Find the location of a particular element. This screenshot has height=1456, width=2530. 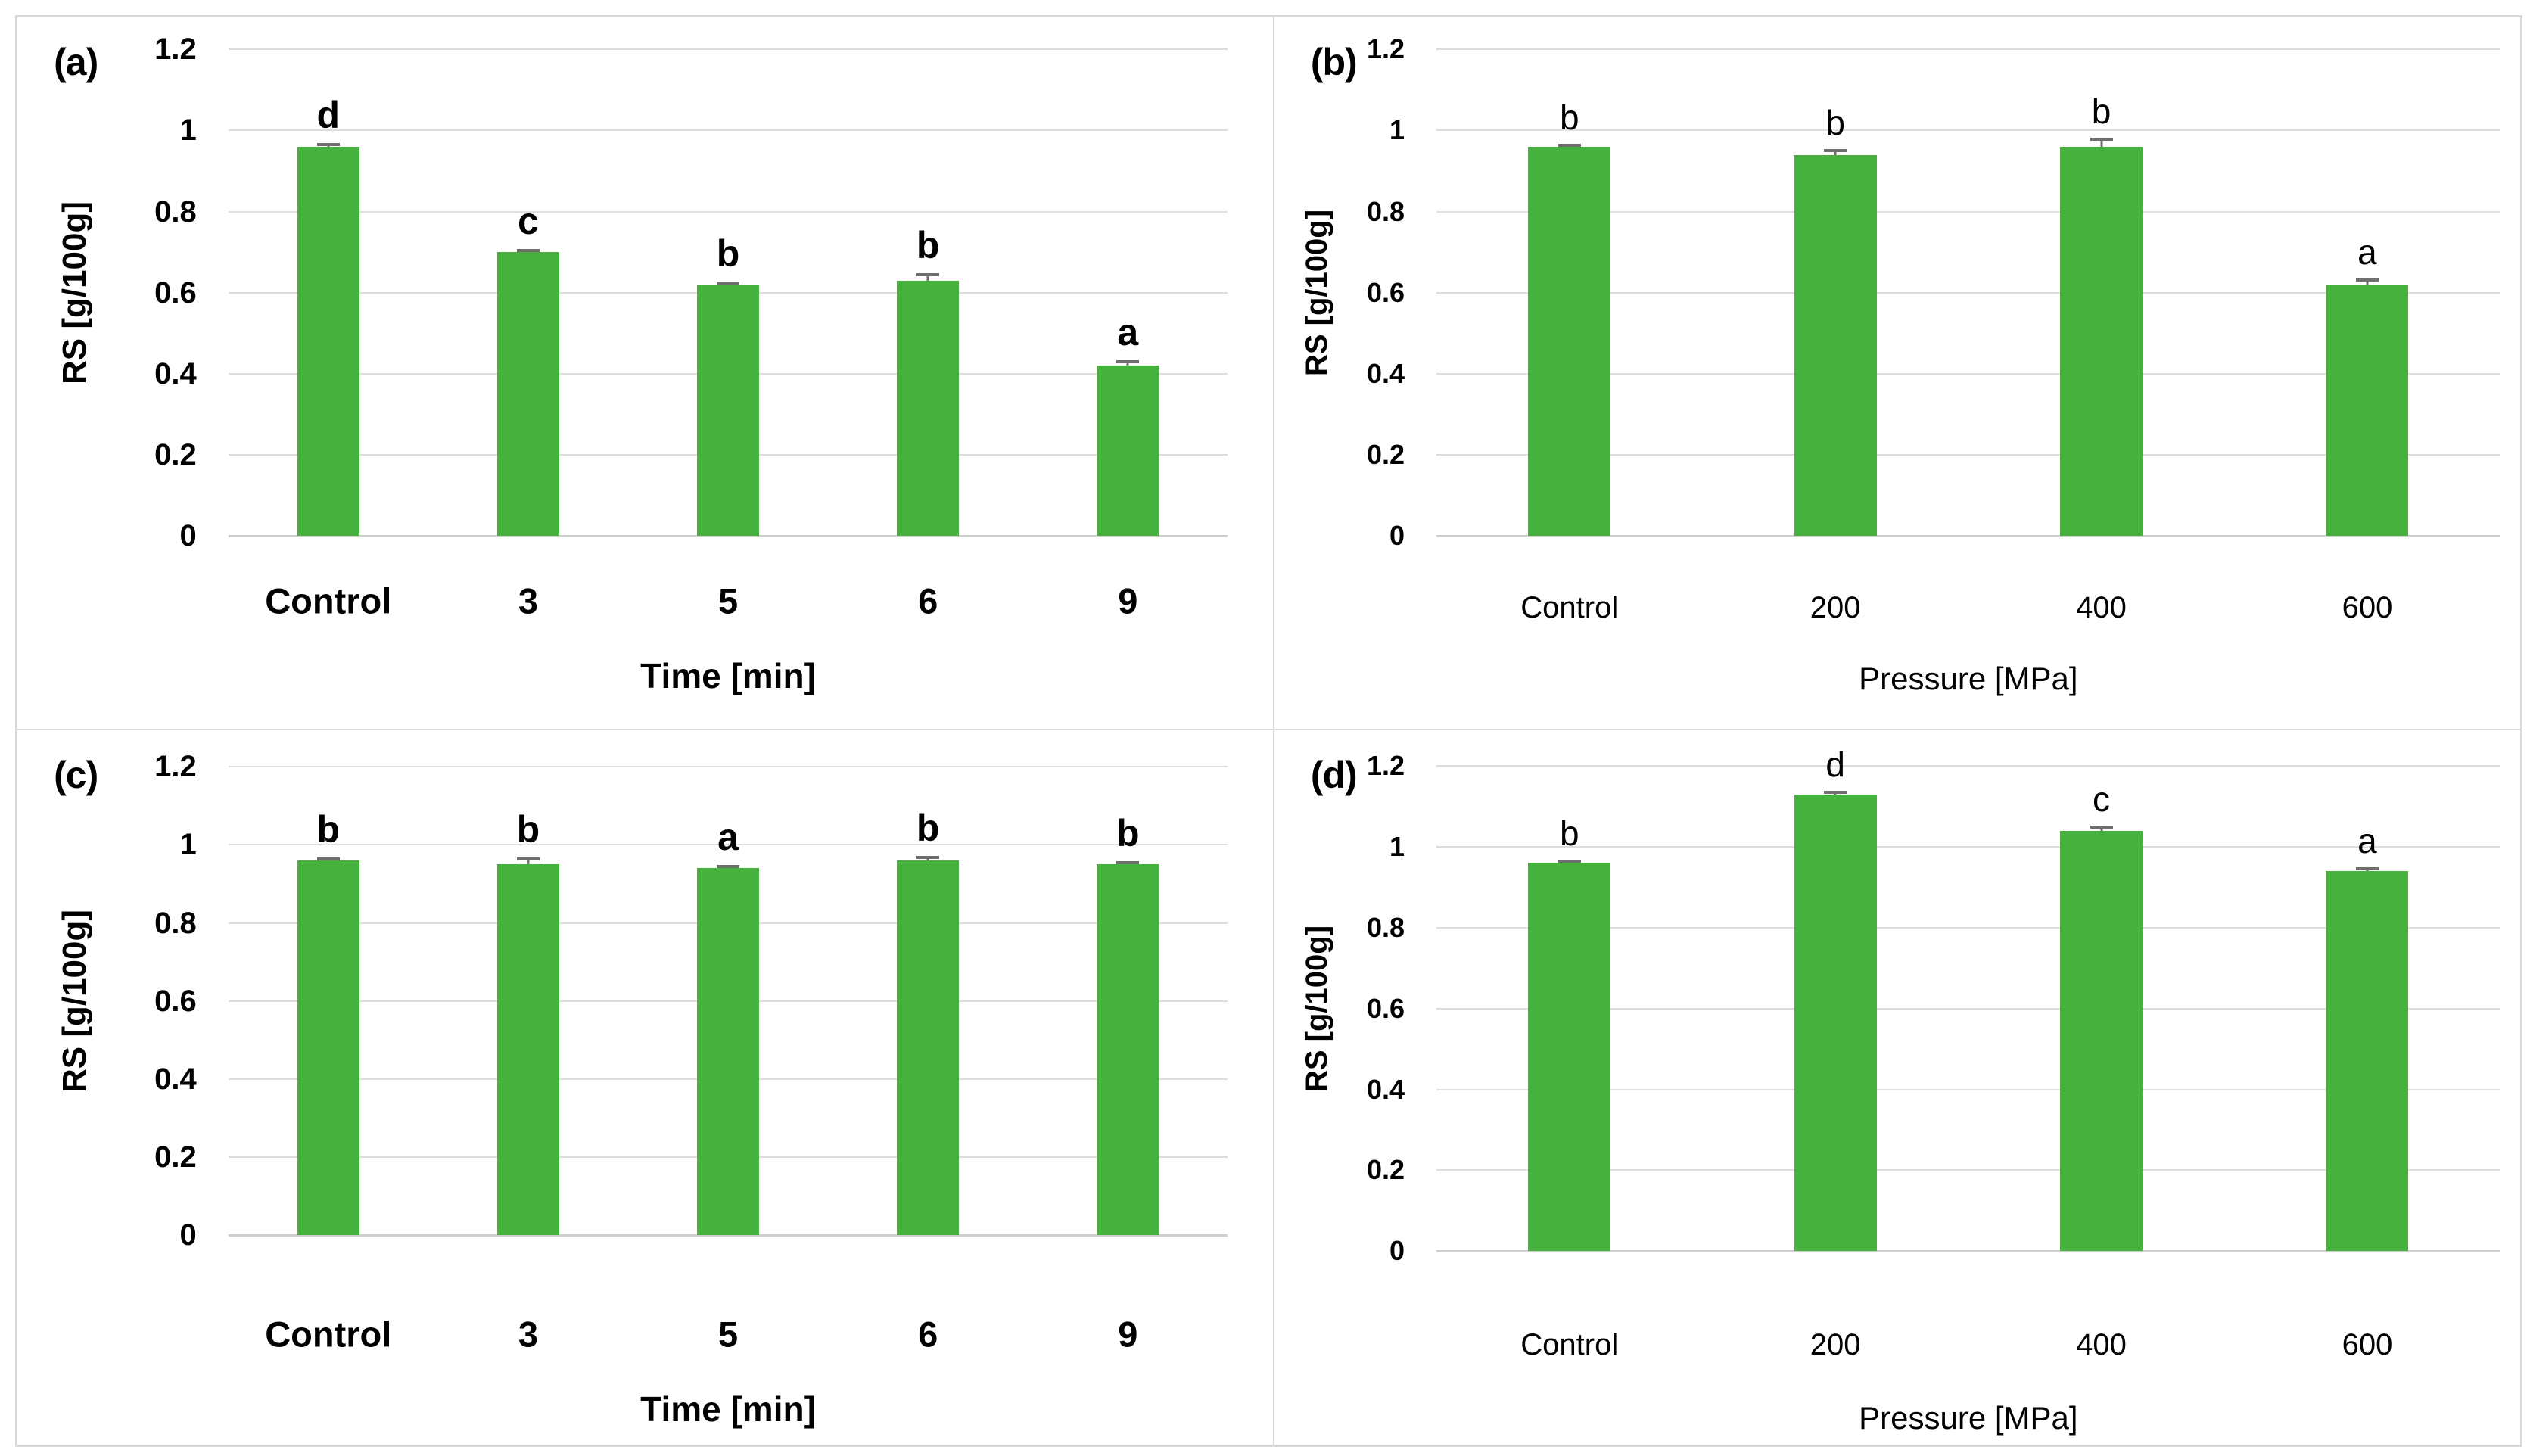

panel-label: (b) is located at coordinates (1334, 62).